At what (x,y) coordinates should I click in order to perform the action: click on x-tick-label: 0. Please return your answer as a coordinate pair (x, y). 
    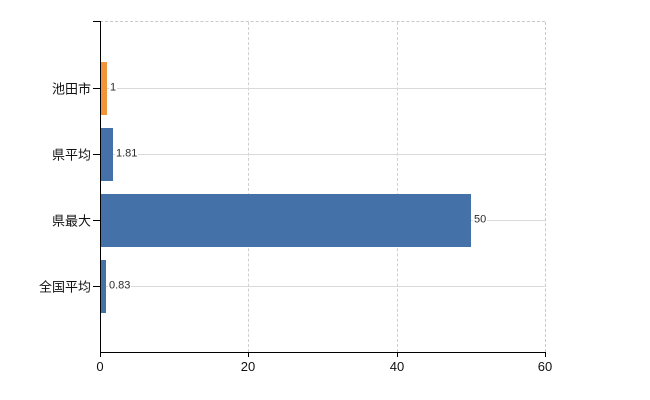
    Looking at the image, I should click on (100, 366).